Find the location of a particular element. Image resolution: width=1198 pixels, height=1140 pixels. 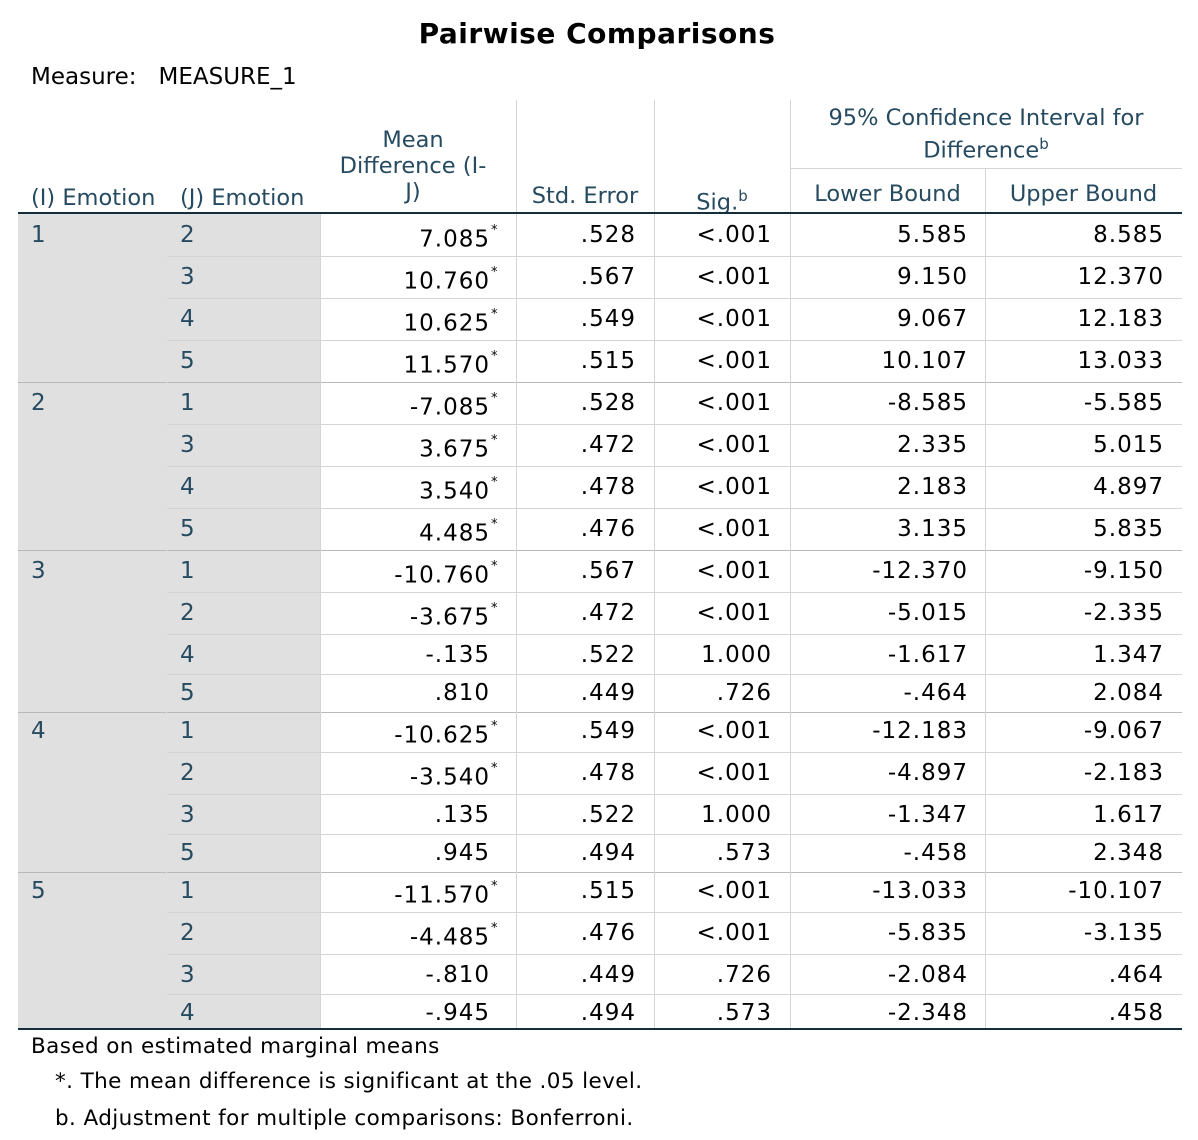

cell-mean-difference: -3.540* is located at coordinates (410, 775).